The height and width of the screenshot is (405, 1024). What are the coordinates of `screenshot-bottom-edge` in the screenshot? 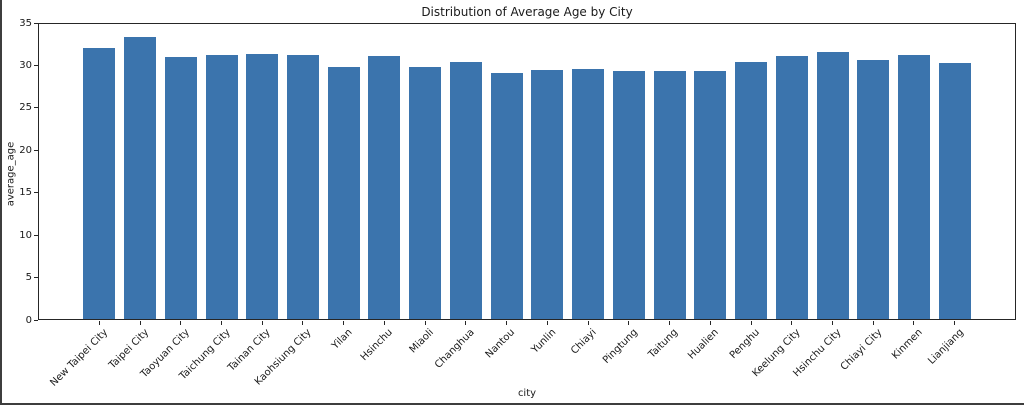 It's located at (512, 404).